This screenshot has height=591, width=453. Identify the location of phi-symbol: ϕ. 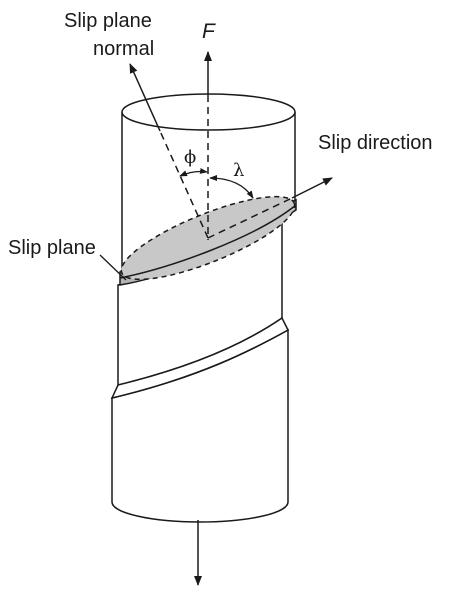
(190, 157).